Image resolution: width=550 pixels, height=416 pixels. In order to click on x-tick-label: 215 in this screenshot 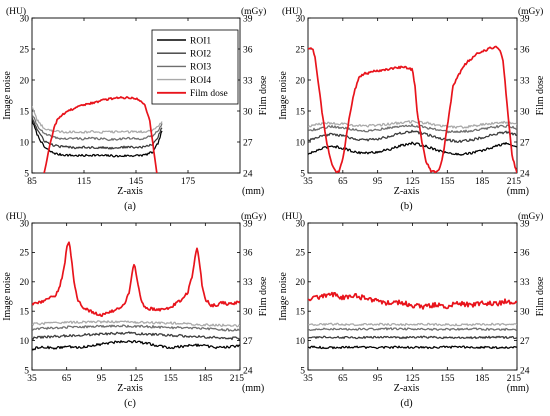, I will do `click(237, 379)`.